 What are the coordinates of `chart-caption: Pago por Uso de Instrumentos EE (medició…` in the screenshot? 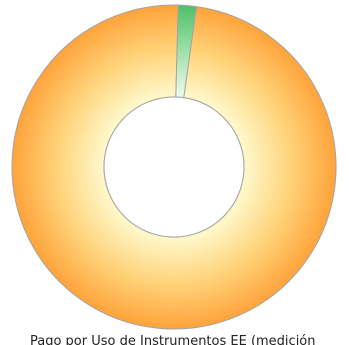 It's located at (173, 339).